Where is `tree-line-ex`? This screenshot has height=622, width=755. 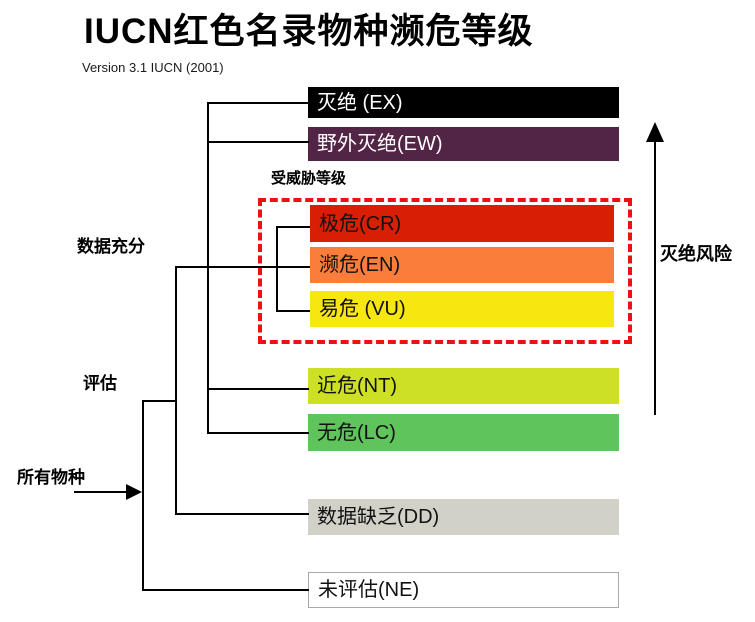
tree-line-ex is located at coordinates (258, 103).